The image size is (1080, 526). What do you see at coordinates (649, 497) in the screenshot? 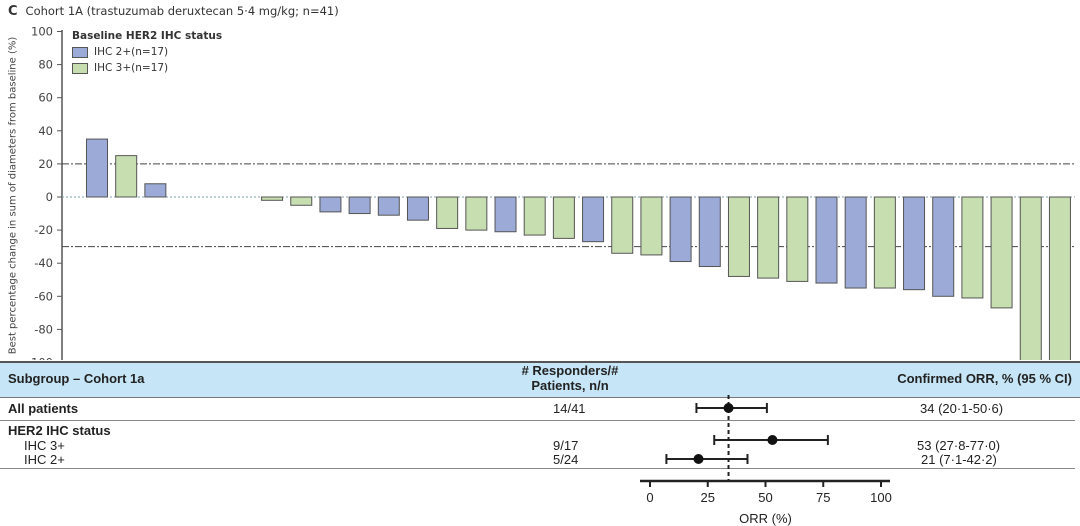
I see `x-tick-label: 0` at bounding box center [649, 497].